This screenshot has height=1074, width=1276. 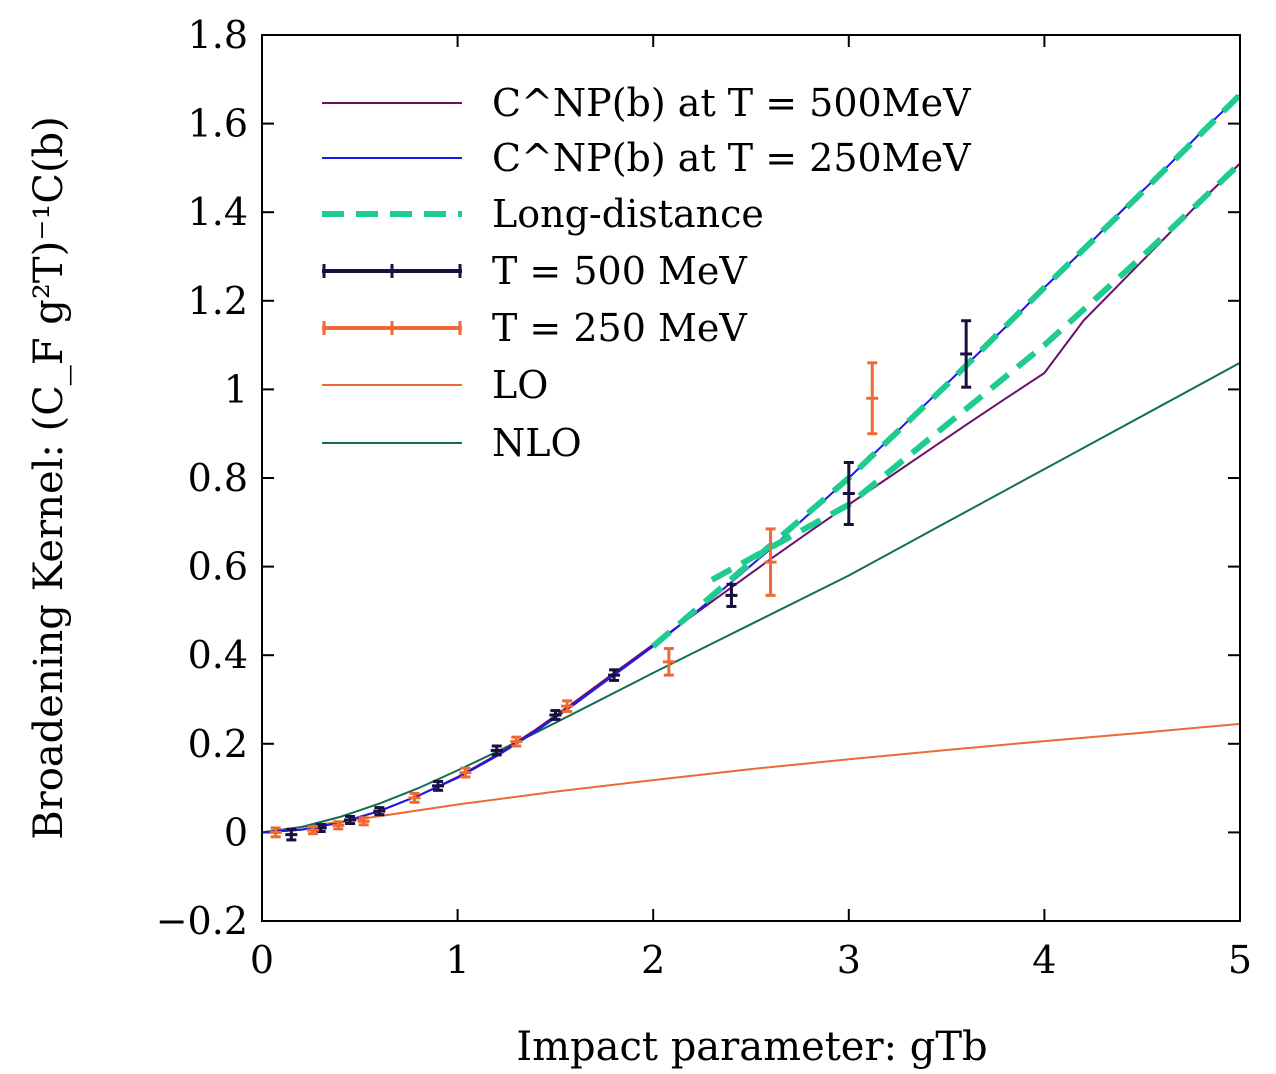 I want to click on x-tick-label: 4, so click(x=1044, y=960).